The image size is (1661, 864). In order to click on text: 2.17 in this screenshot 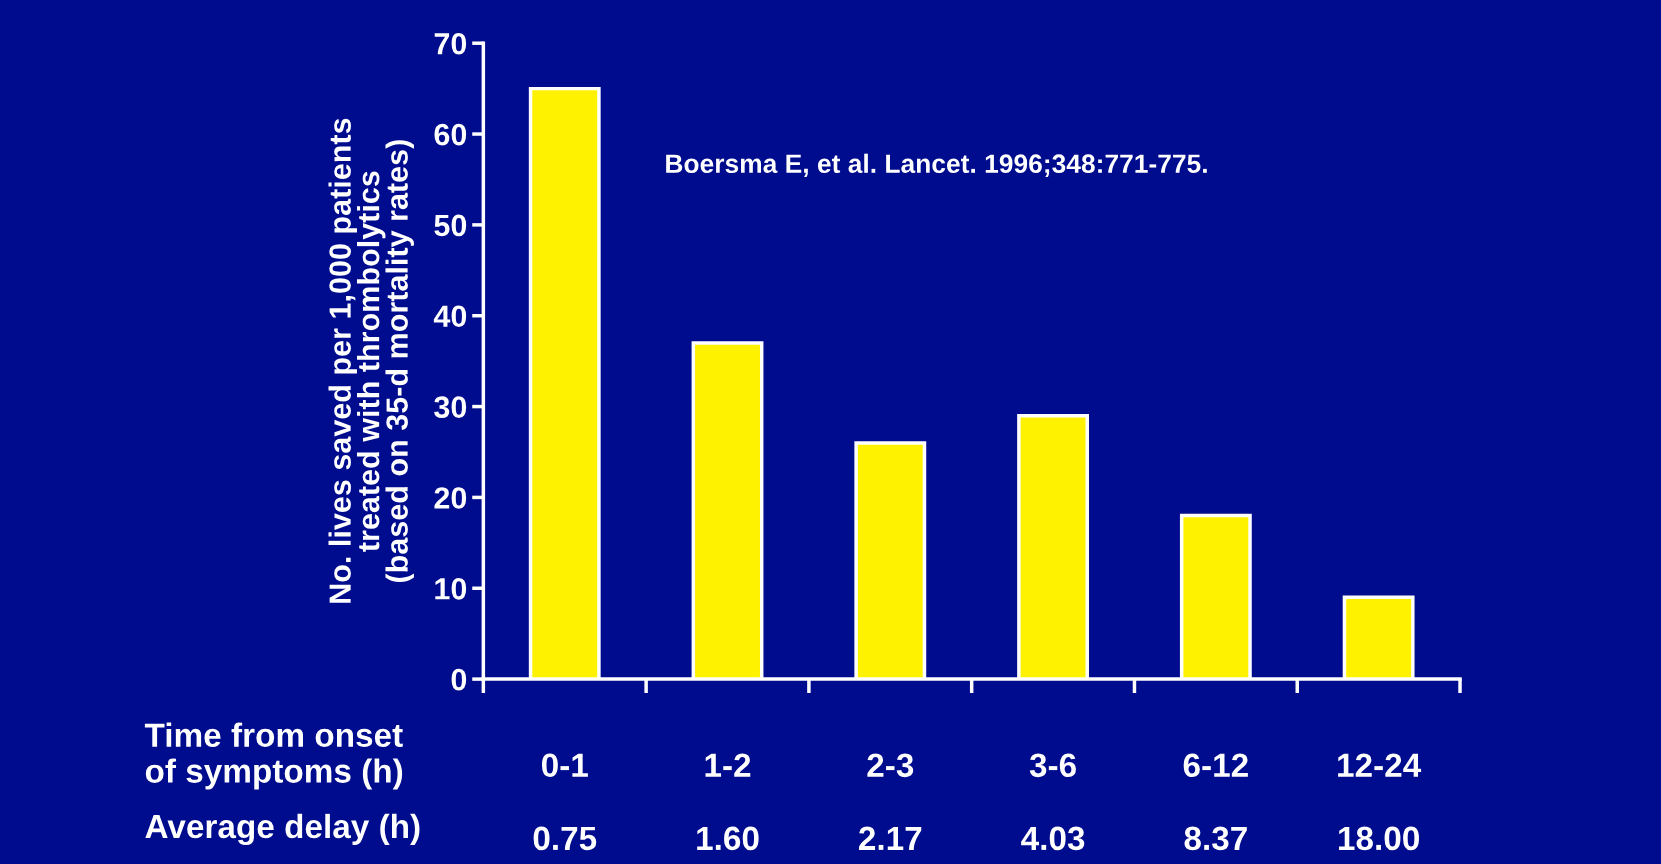, I will do `click(890, 838)`.